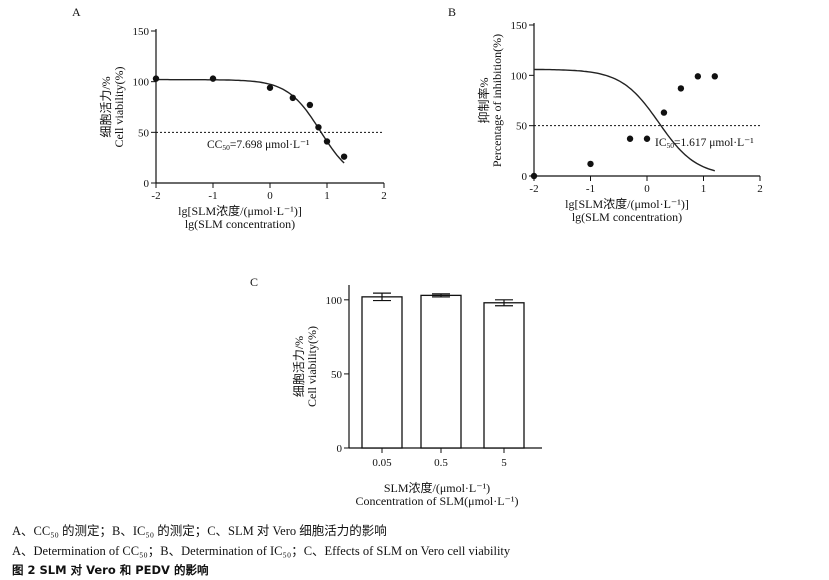 This screenshot has height=580, width=829. I want to click on annotation-value: CC50=7.698 μmol·L⁻¹, so click(258, 145).